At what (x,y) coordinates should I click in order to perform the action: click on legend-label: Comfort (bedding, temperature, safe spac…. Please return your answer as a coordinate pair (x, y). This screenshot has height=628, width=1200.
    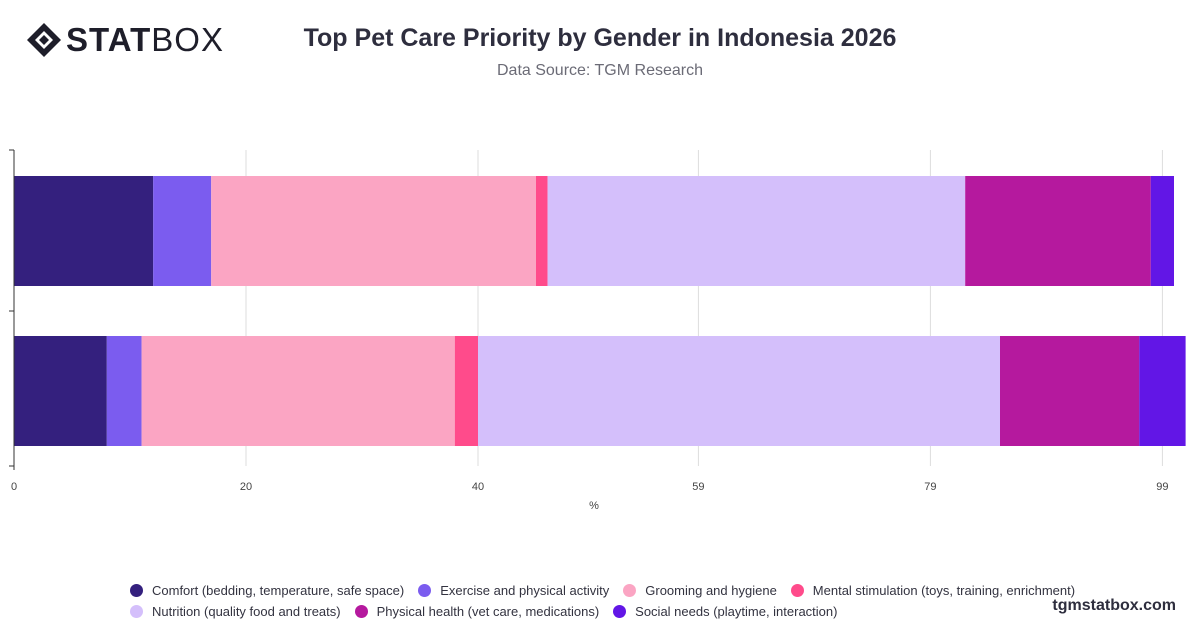
    Looking at the image, I should click on (278, 590).